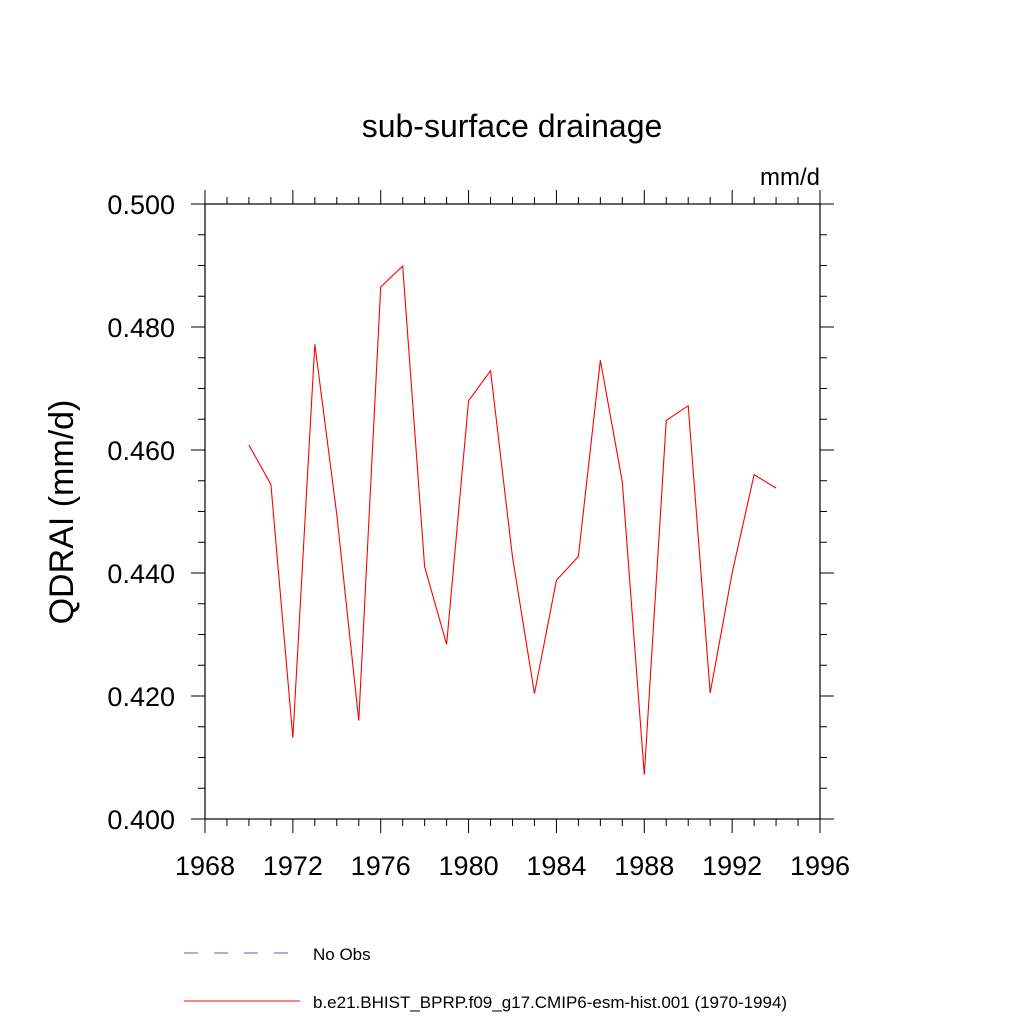 The height and width of the screenshot is (1024, 1024). Describe the element at coordinates (141, 697) in the screenshot. I see `y-tick-label: 0.420` at that location.